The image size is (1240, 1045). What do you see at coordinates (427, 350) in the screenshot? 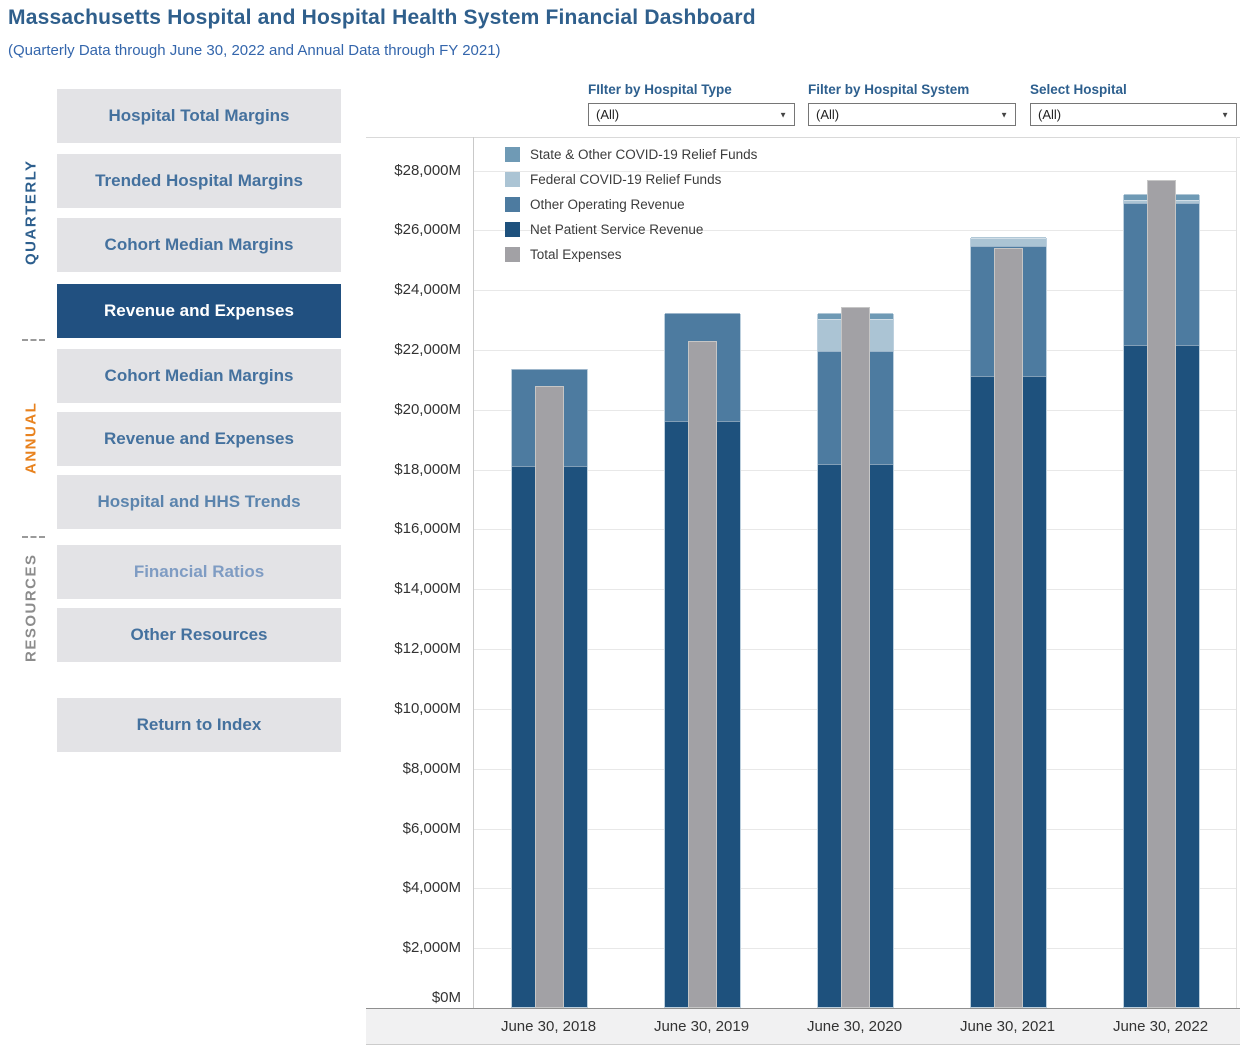
I see `y-tick-label: $22,000M` at bounding box center [427, 350].